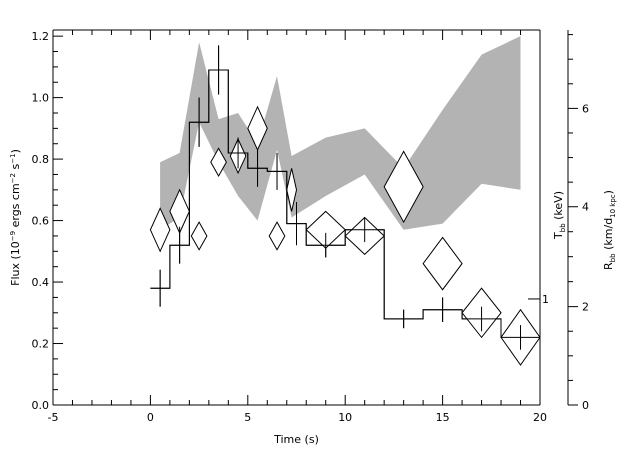 The width and height of the screenshot is (640, 457). What do you see at coordinates (13, 178) in the screenshot?
I see `y-axis-title-part: −2` at bounding box center [13, 178].